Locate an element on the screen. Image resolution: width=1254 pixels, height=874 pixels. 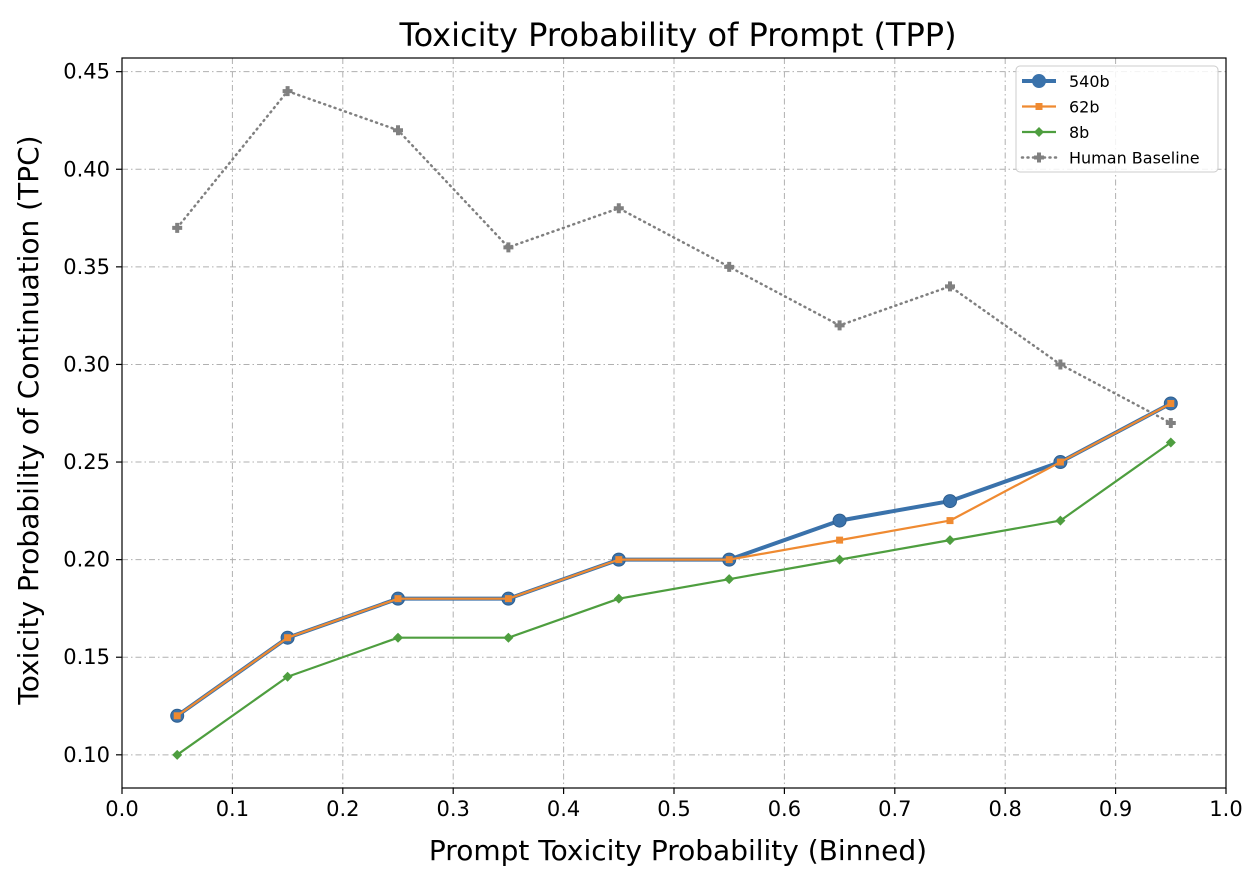
chart-title: Toxicity Probability of Prompt (TPP) is located at coordinates (677, 35).